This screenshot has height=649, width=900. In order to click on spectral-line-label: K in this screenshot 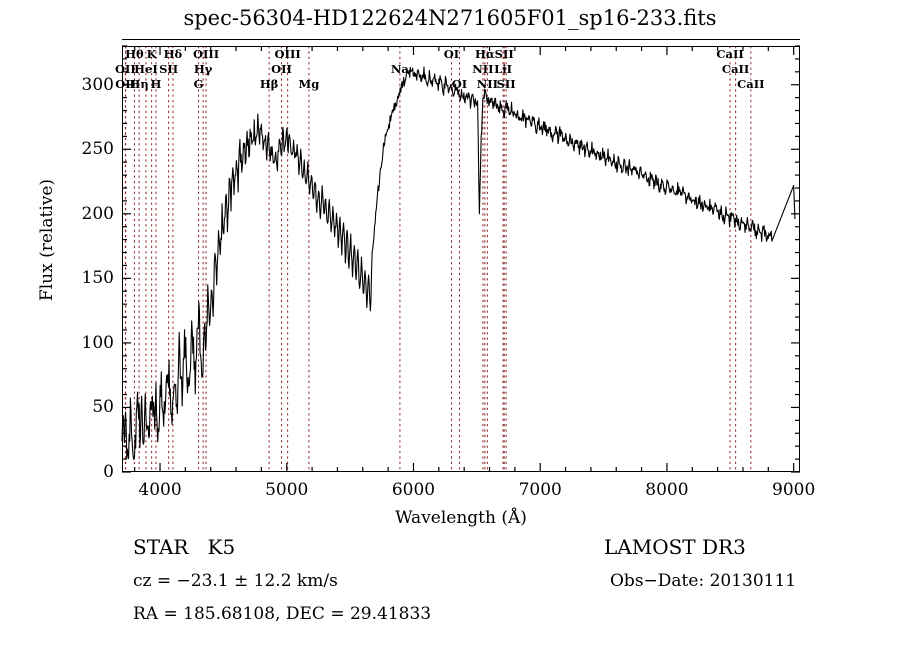, I will do `click(151, 54)`.